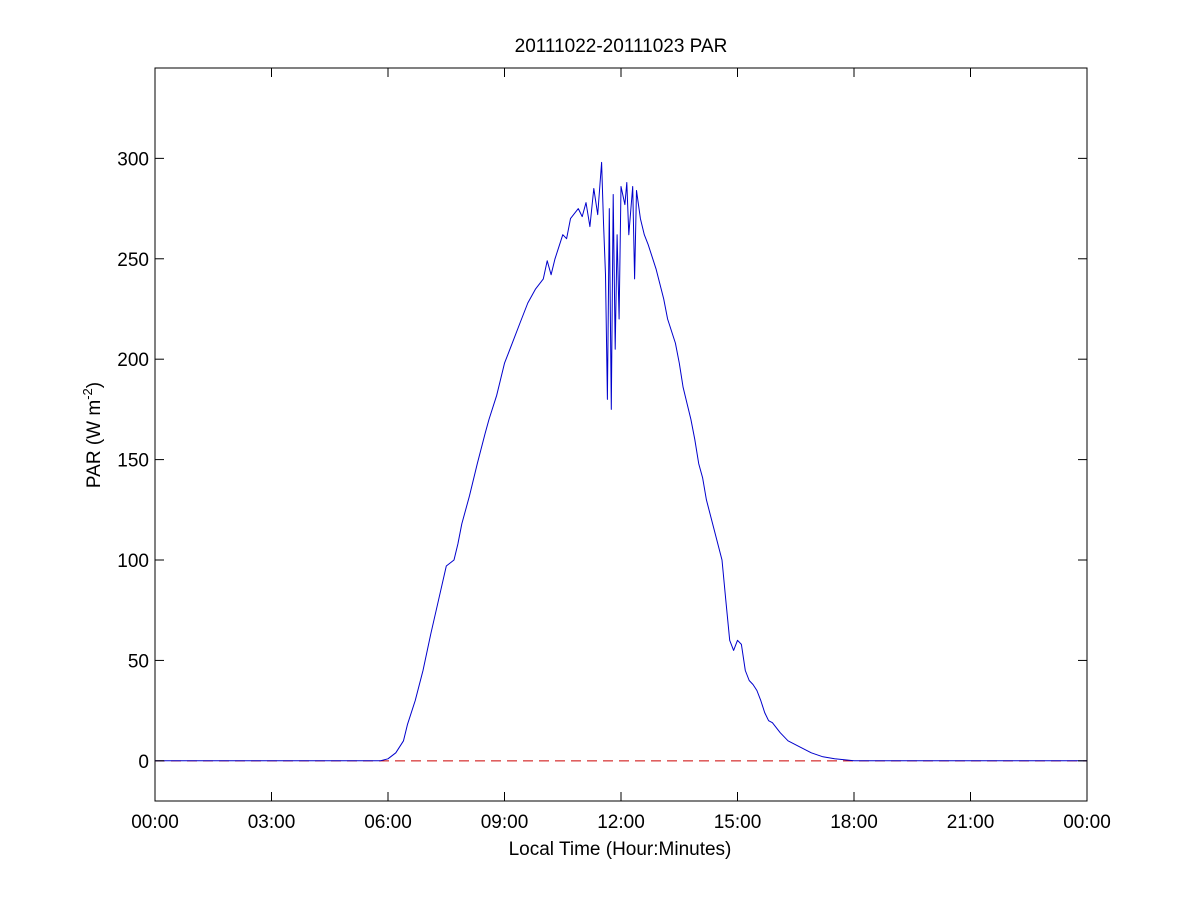  Describe the element at coordinates (388, 822) in the screenshot. I see `x-tick-label: 06:00` at that location.